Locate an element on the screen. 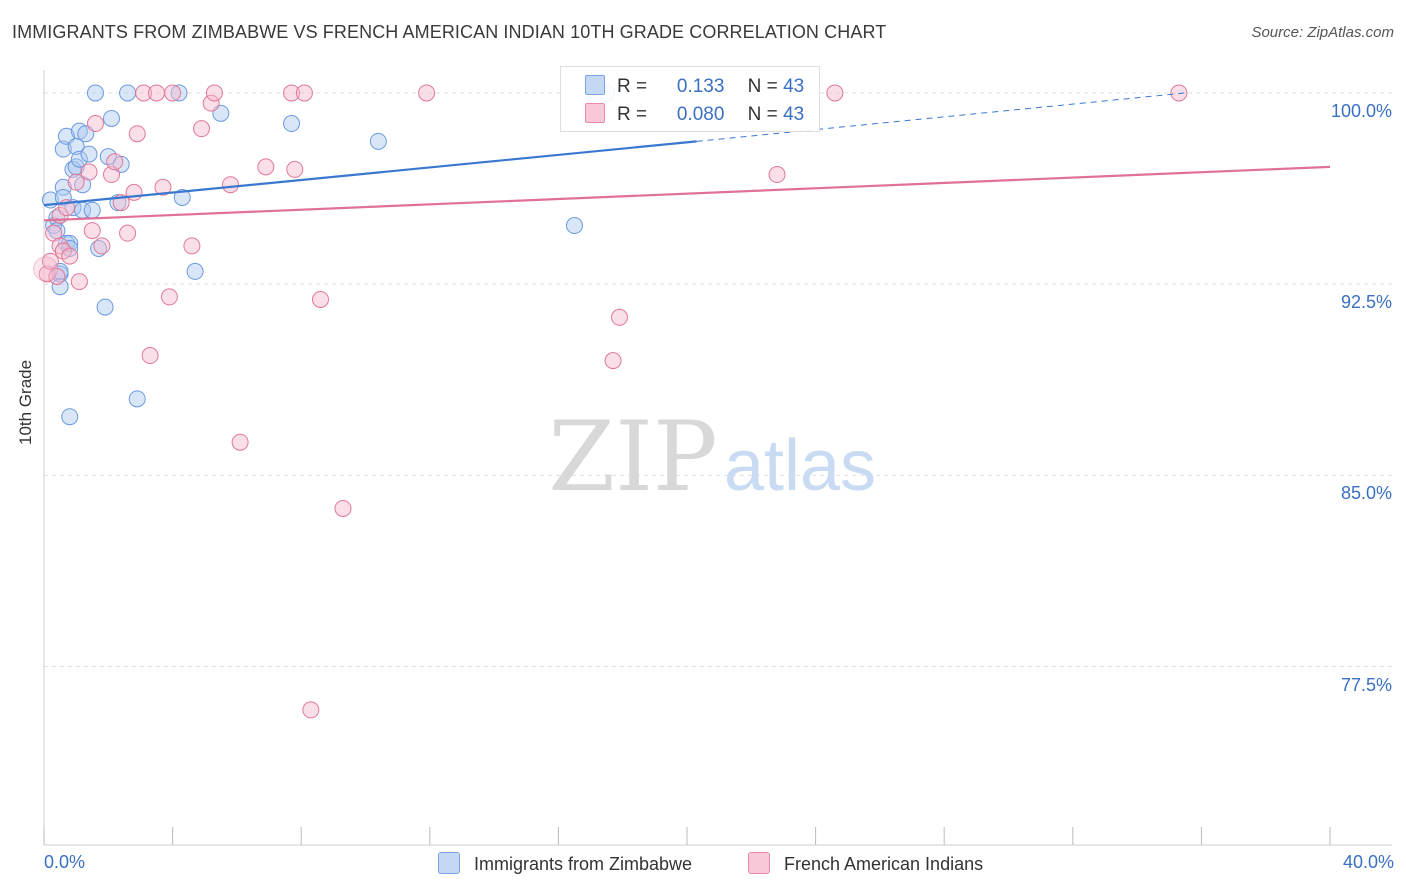  watermark: ZIP atlas is located at coordinates (712, 457).